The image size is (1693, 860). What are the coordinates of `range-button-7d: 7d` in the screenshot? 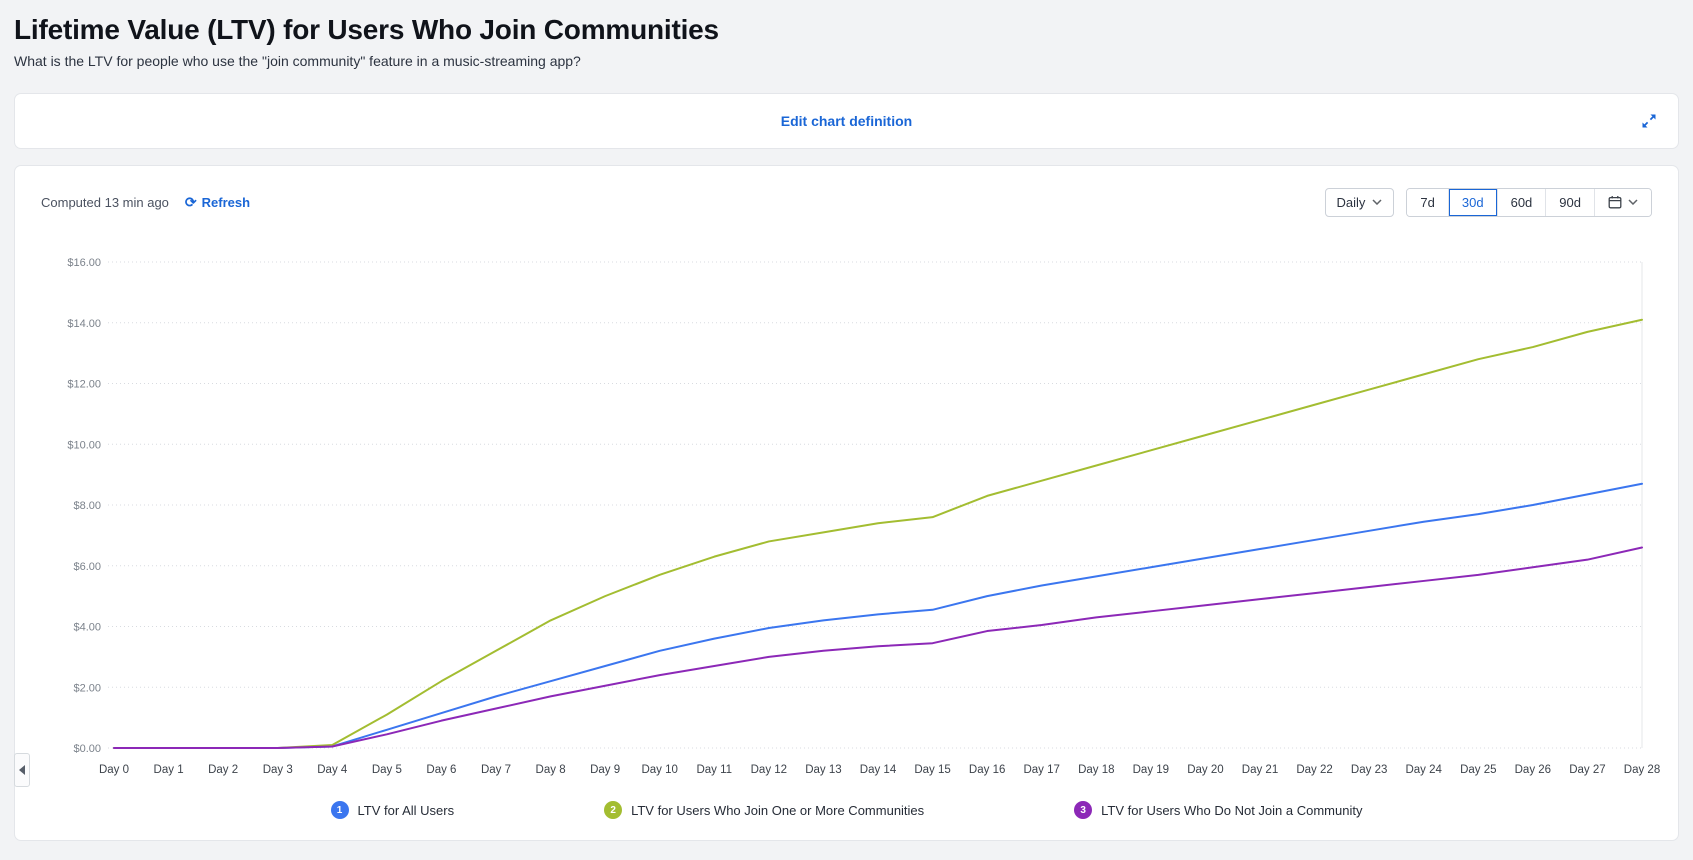 It's located at (1427, 202).